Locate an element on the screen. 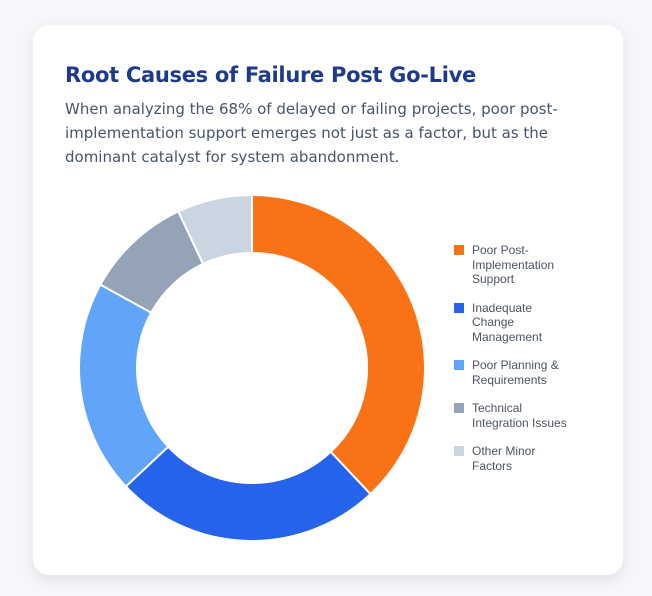 The width and height of the screenshot is (652, 596). legend-item: Other Minor Factors is located at coordinates (511, 458).